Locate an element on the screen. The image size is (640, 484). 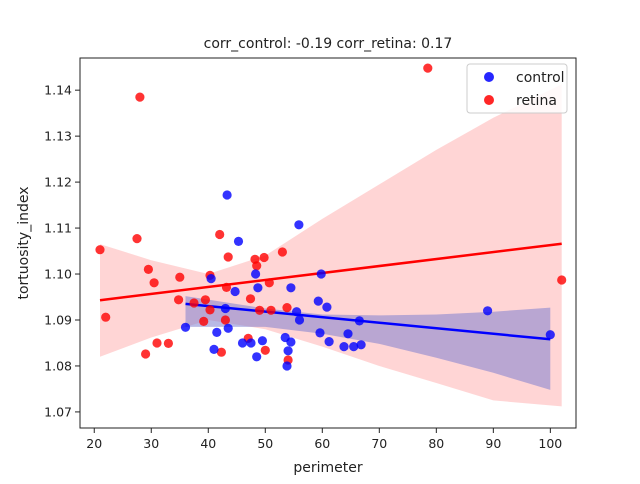
legend-label-control: control is located at coordinates (540, 78).